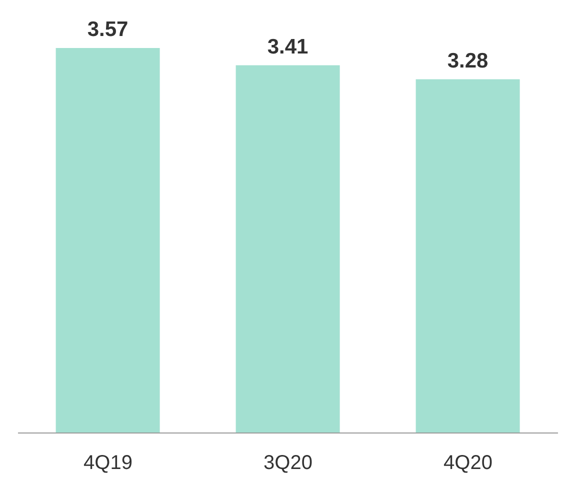  Describe the element at coordinates (288, 463) in the screenshot. I see `x-tick-label: 3Q20` at that location.